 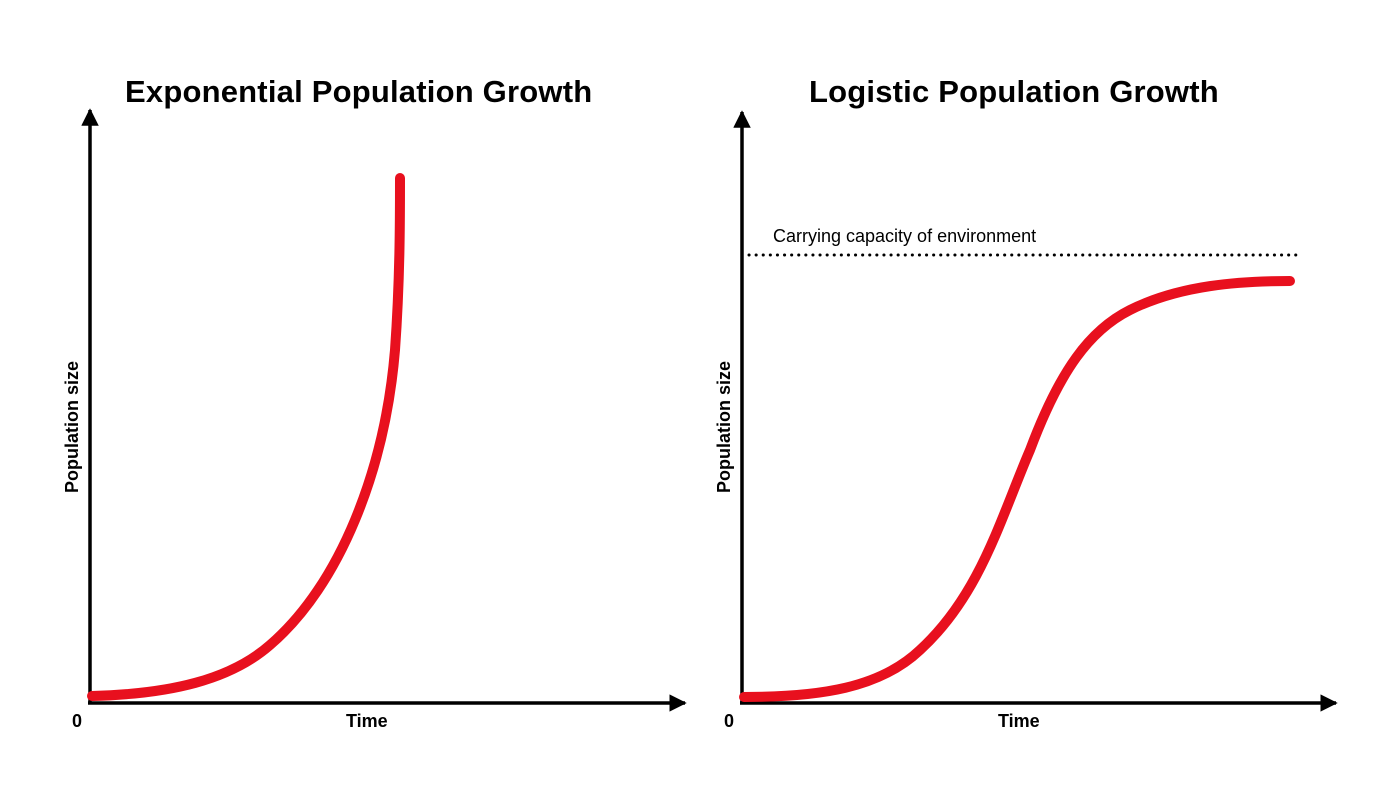 What do you see at coordinates (729, 721) in the screenshot?
I see `logistic-origin-label: 0` at bounding box center [729, 721].